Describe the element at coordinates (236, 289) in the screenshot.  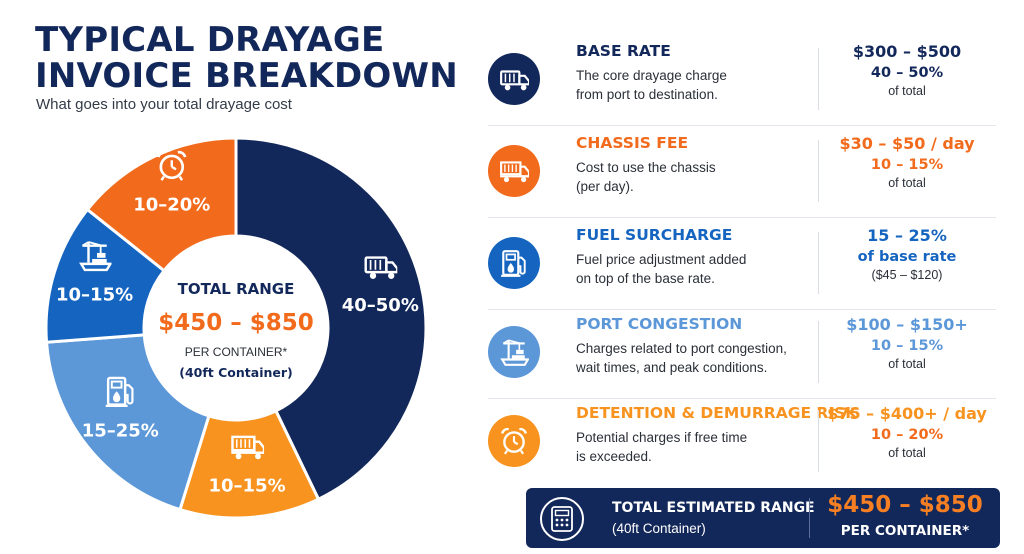
I see `center-title: TOTAL RANGE` at that location.